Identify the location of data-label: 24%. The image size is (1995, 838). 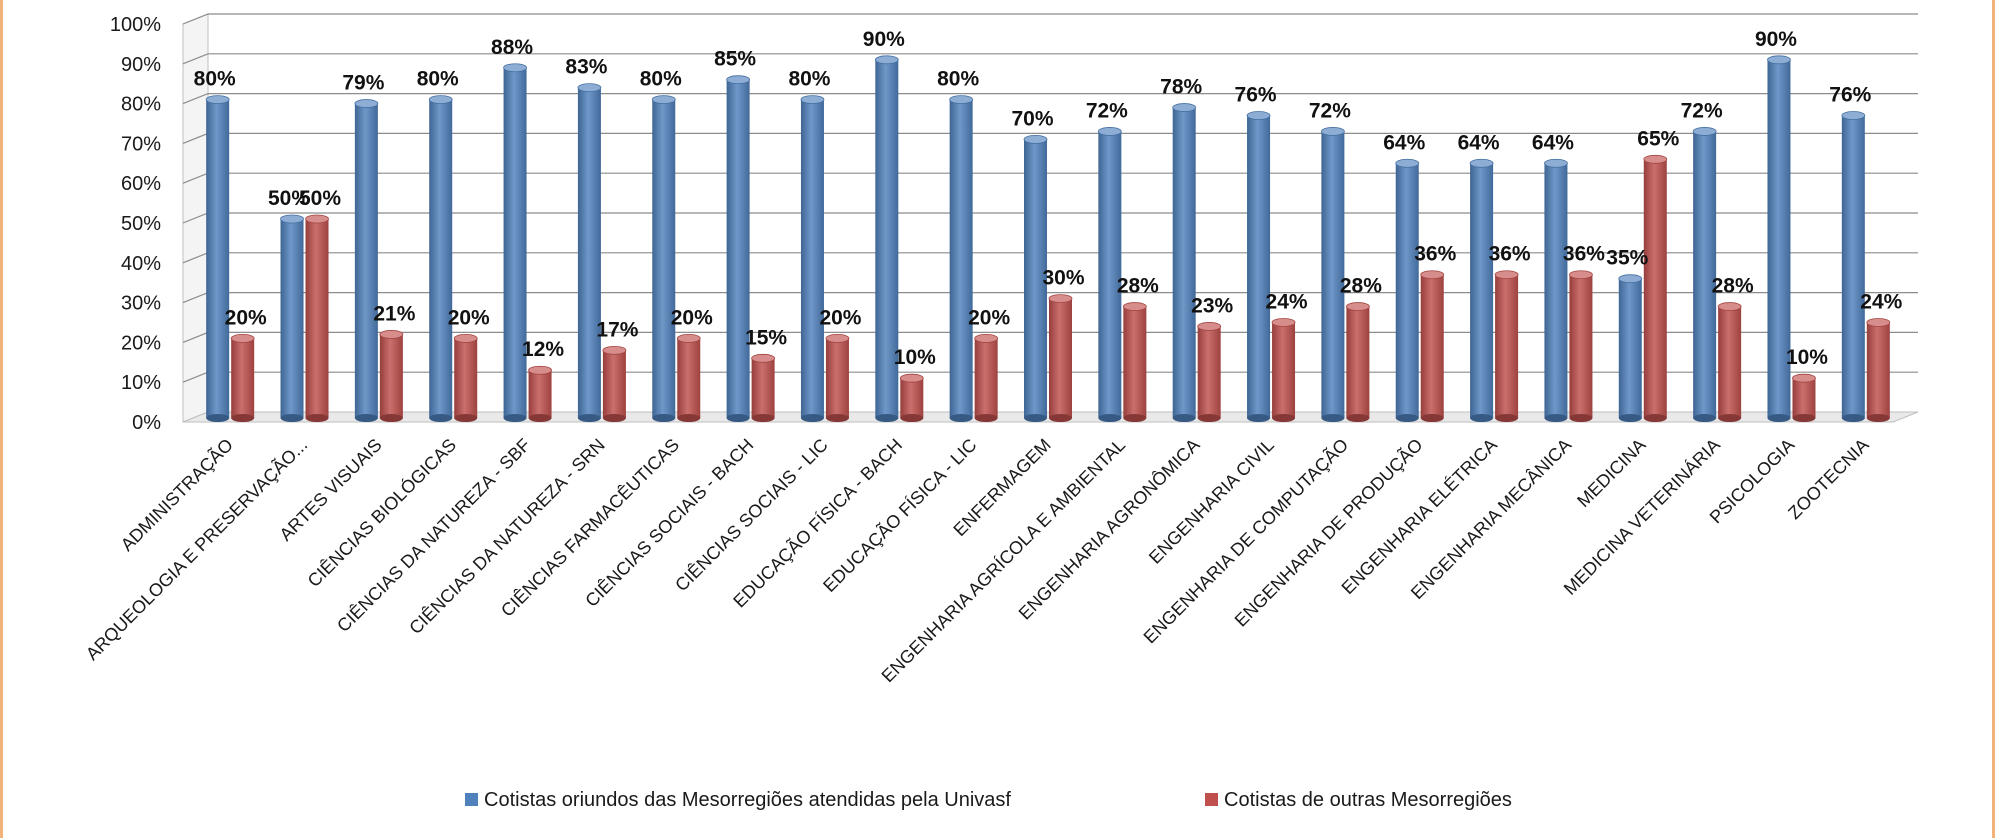
(1881, 301).